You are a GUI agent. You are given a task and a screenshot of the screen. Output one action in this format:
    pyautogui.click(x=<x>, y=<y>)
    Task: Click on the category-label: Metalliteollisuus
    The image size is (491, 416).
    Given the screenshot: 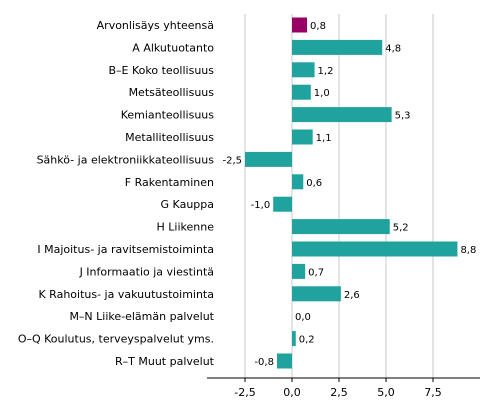 What is the action you would take?
    pyautogui.click(x=169, y=137)
    